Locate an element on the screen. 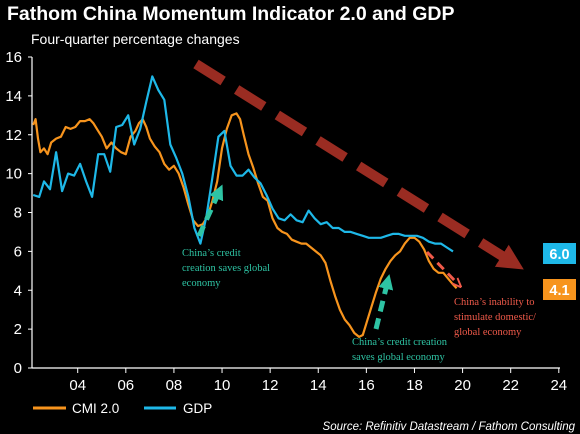  end-value-badge-cmi is located at coordinates (559, 289).